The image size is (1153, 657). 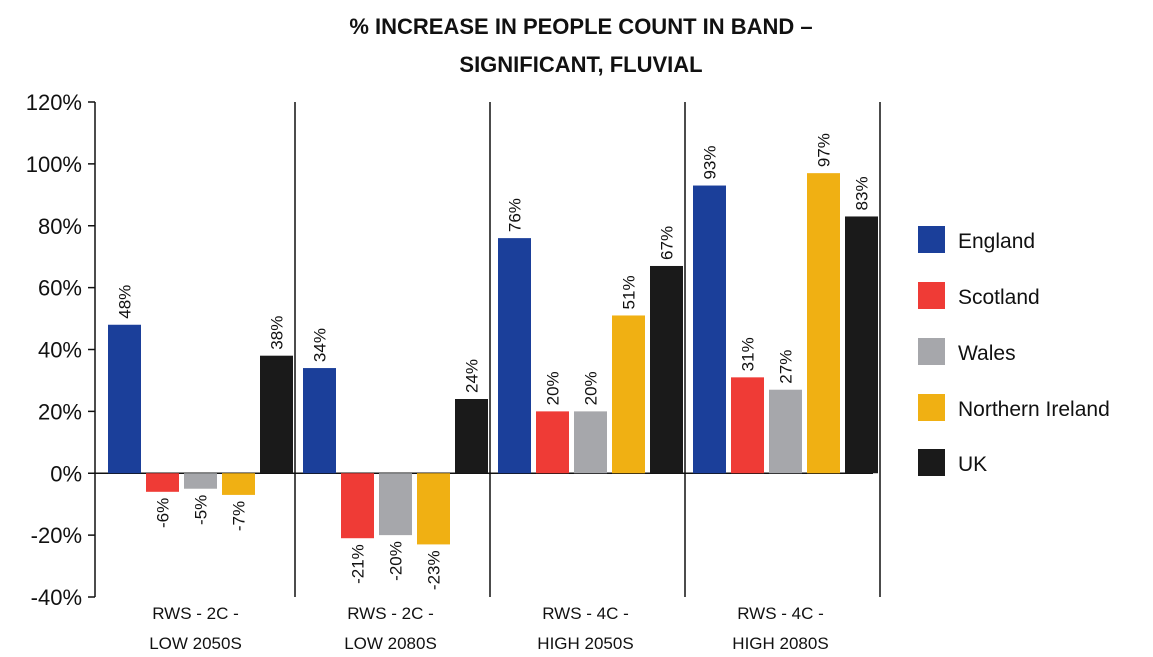 I want to click on data-label: 76%, so click(x=515, y=215).